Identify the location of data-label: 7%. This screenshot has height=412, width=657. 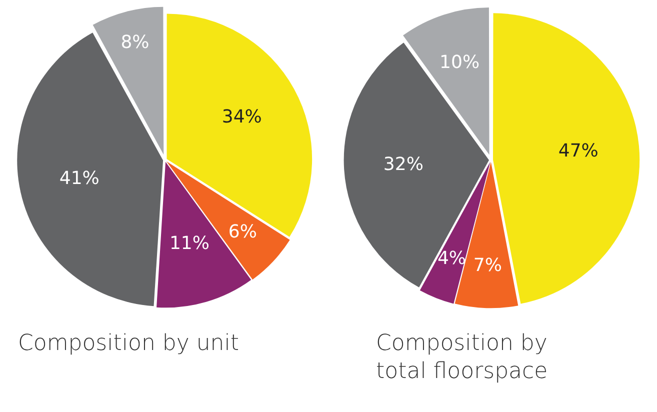
(487, 265).